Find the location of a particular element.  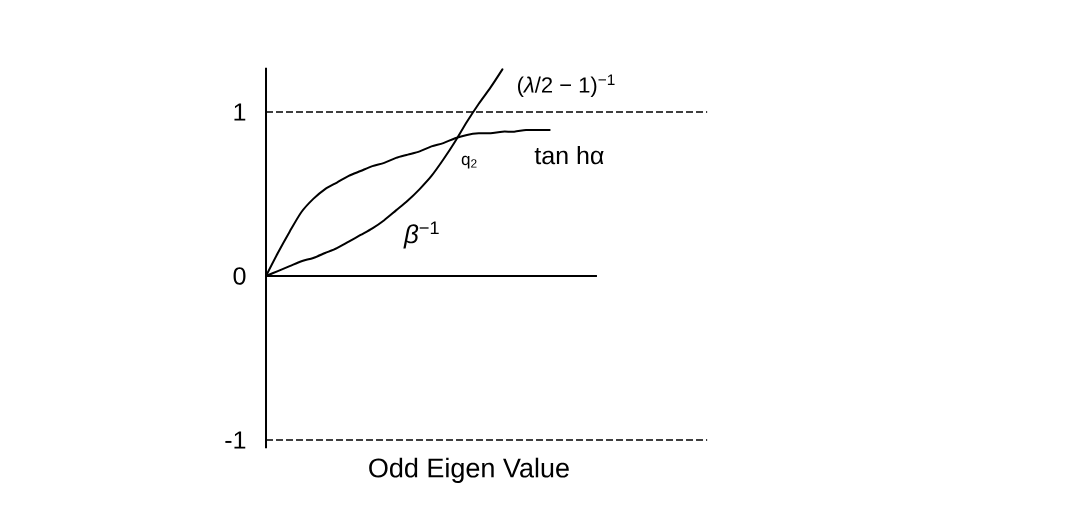

annotation: q$_{2}$ is located at coordinates (469, 162).